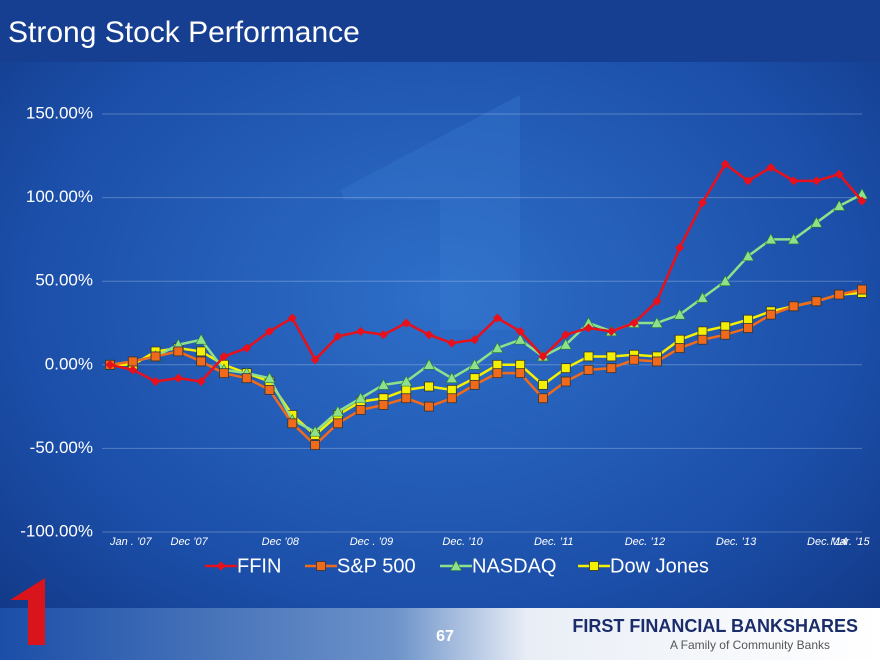 This screenshot has height=665, width=880. I want to click on y-tick-label: 50.00%, so click(64, 280).